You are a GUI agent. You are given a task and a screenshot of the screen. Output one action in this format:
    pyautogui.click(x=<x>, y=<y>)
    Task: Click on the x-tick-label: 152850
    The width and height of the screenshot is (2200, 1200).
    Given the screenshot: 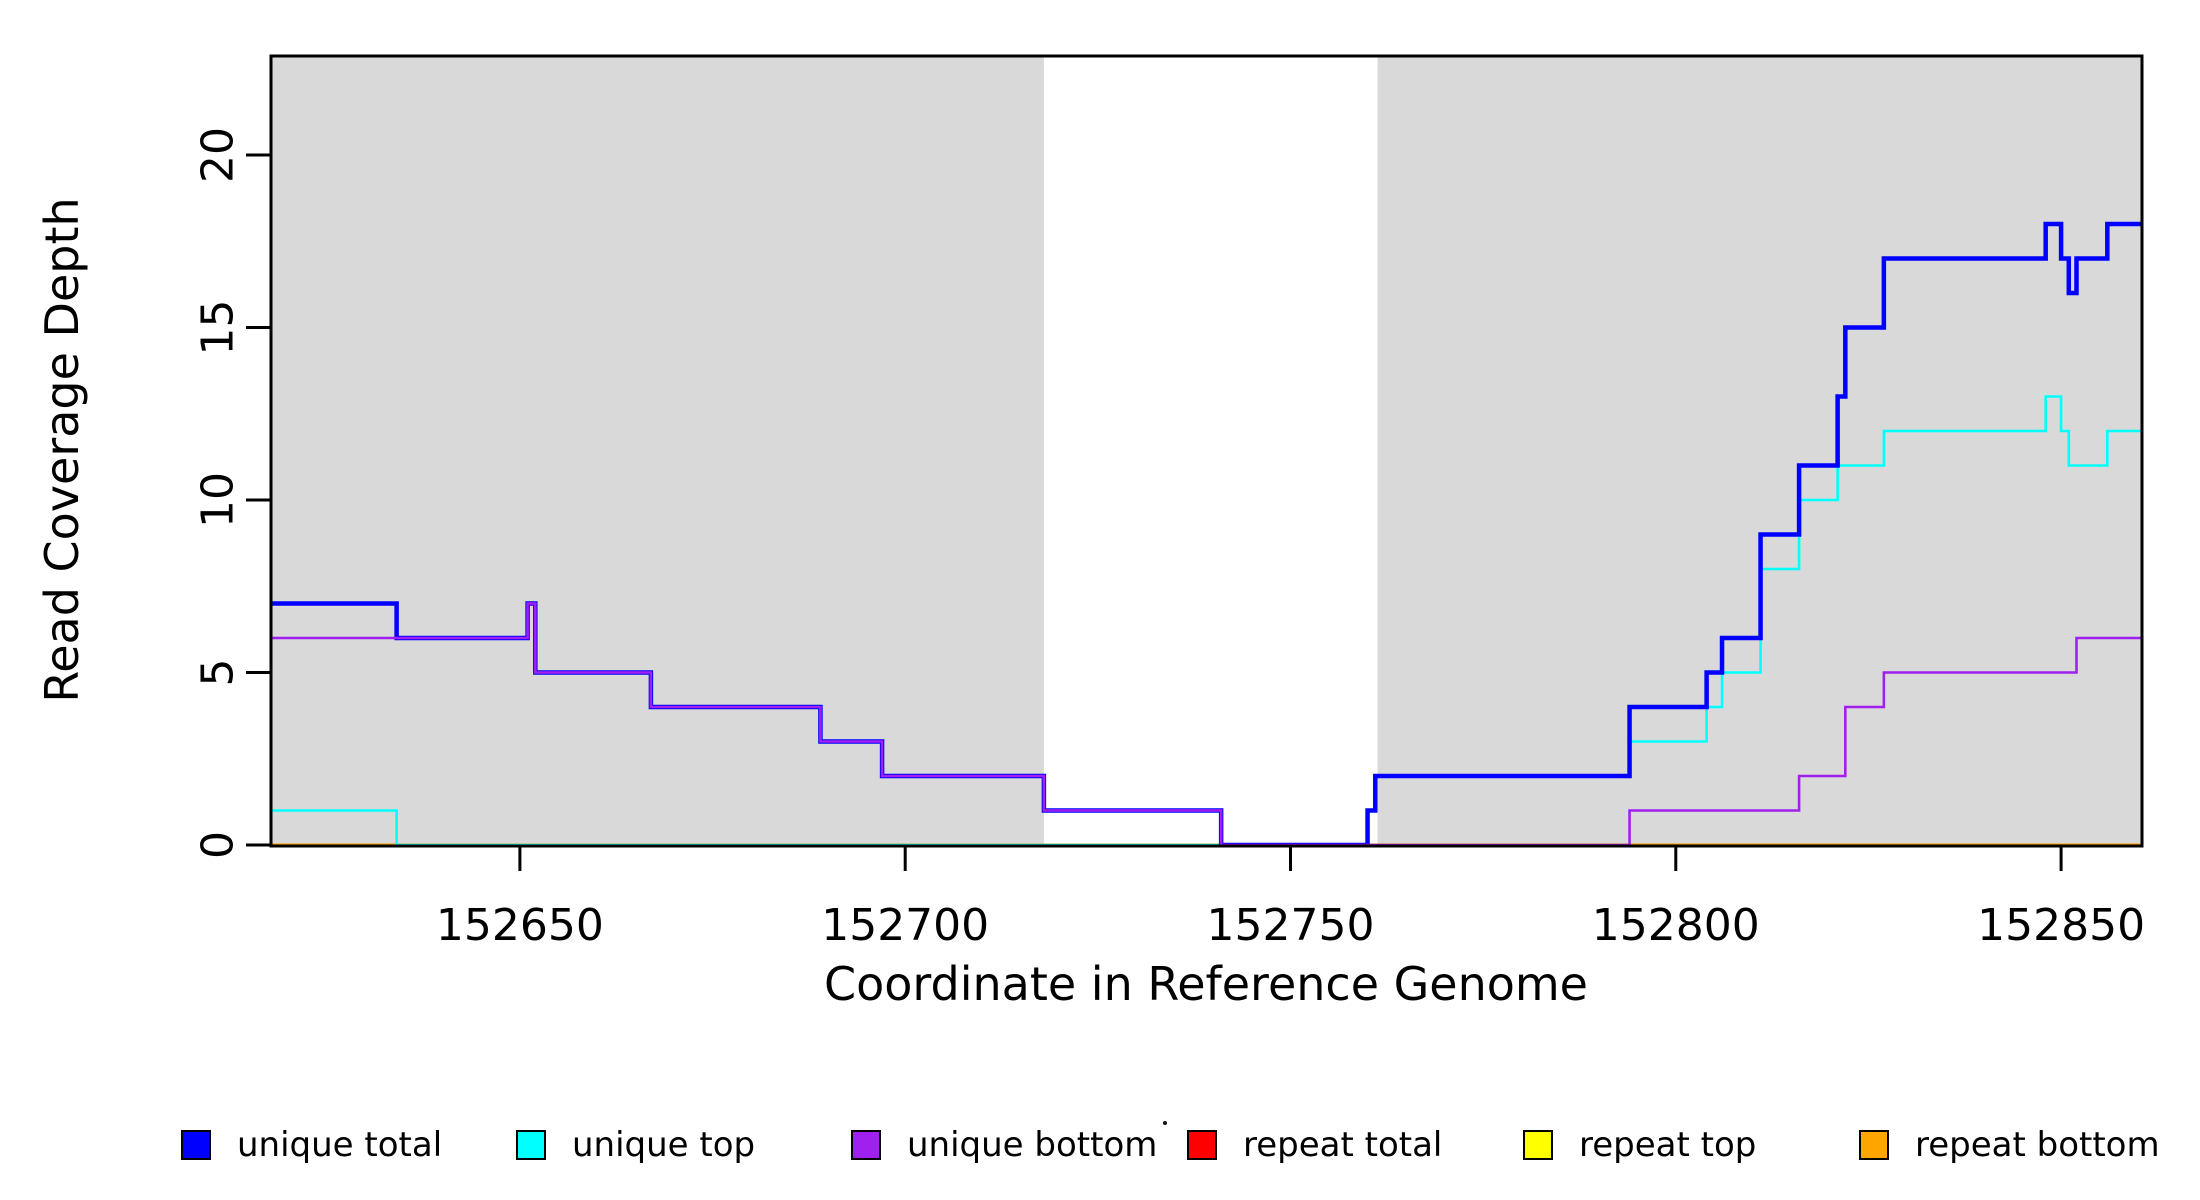 What is the action you would take?
    pyautogui.click(x=2061, y=925)
    